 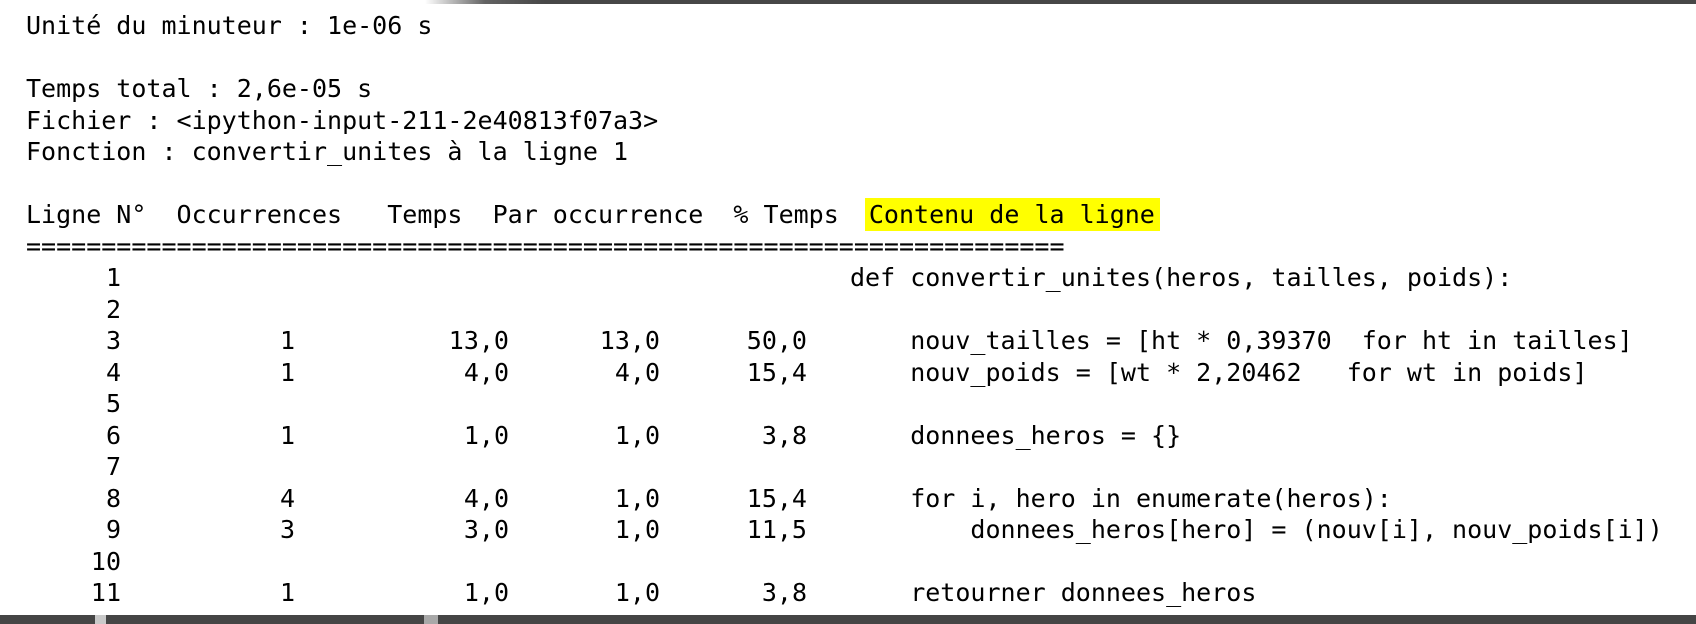 What do you see at coordinates (1016, 435) in the screenshot?
I see `cell-line-content: donnees_heros = {}` at bounding box center [1016, 435].